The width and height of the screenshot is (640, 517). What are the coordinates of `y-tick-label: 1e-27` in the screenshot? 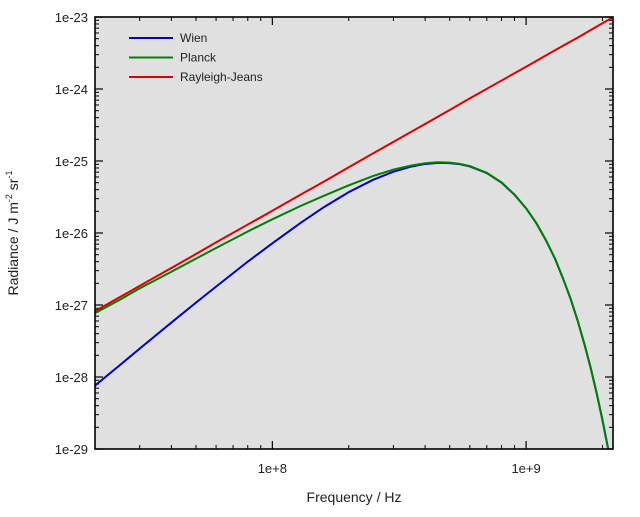 It's located at (71, 305).